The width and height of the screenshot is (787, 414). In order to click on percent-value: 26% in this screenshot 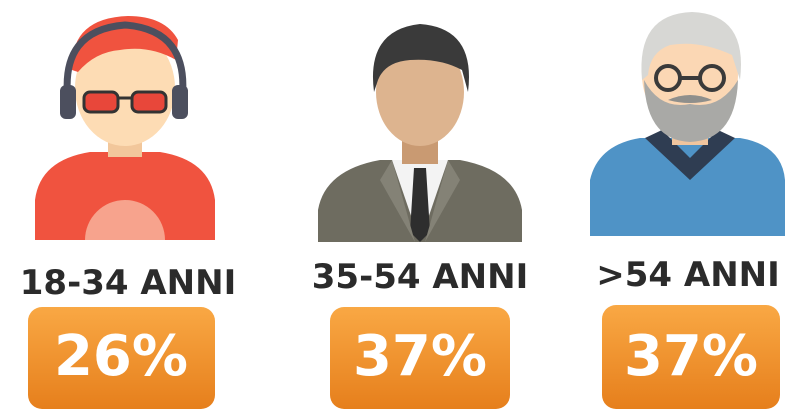, I will do `click(121, 356)`.